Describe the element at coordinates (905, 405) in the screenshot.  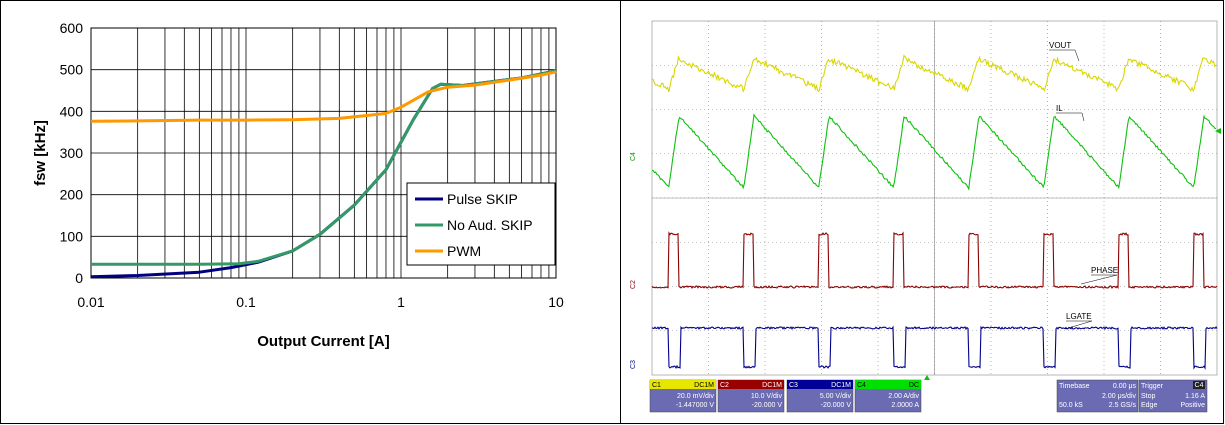
I see `channel-offset: 2.0000 A` at that location.